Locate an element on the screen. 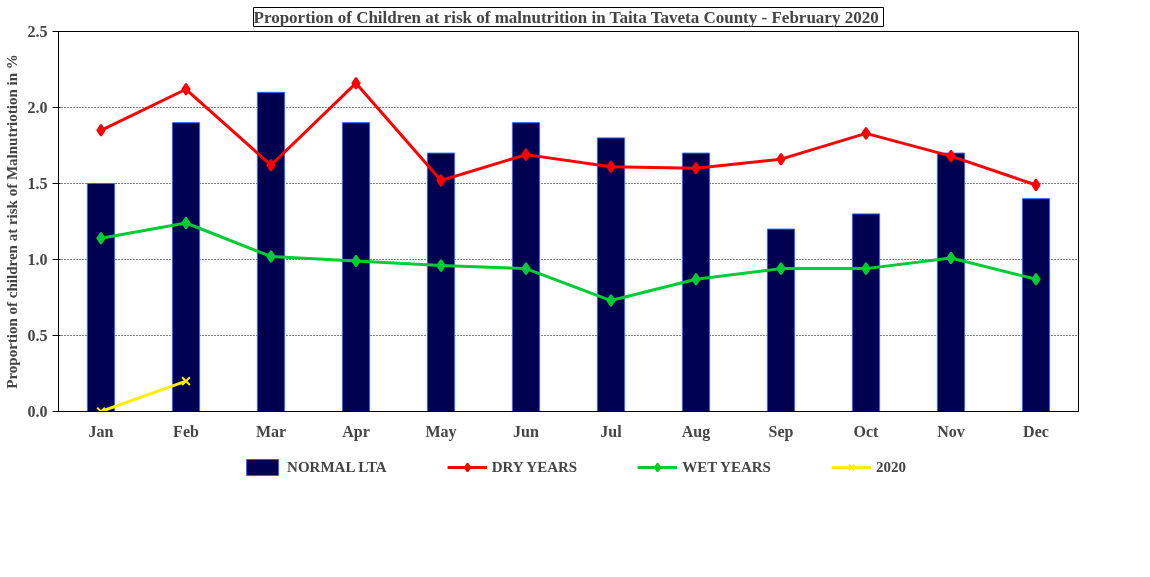  x-tick-label: Aug is located at coordinates (696, 431).